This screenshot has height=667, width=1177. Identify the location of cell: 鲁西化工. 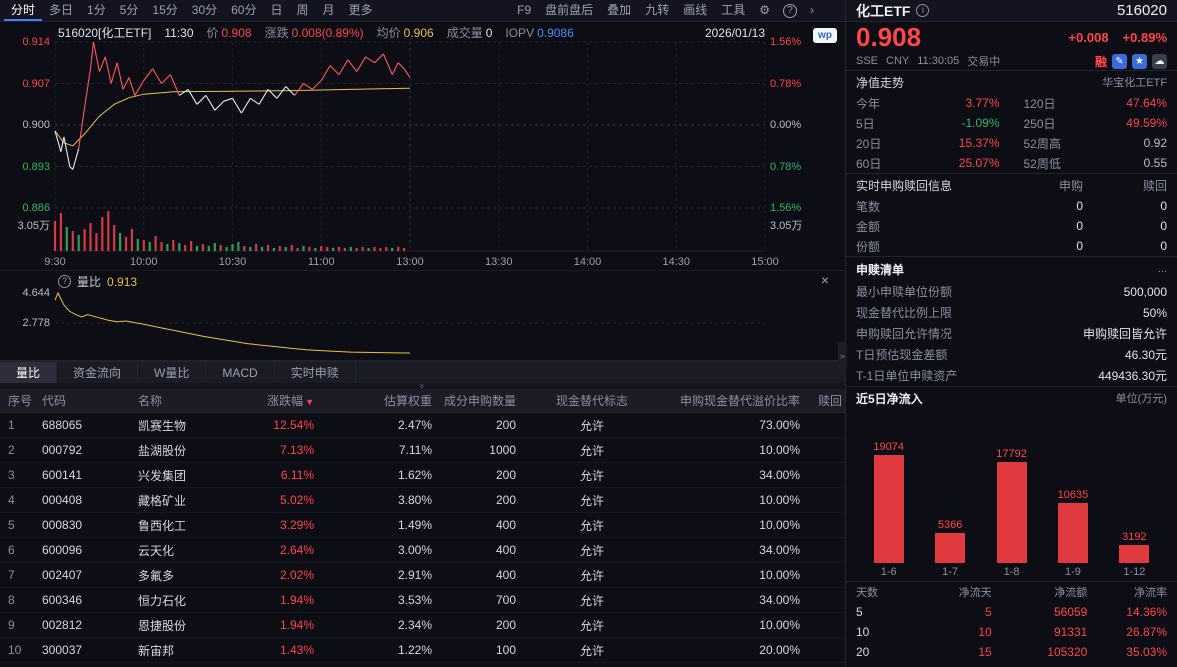
(162, 525).